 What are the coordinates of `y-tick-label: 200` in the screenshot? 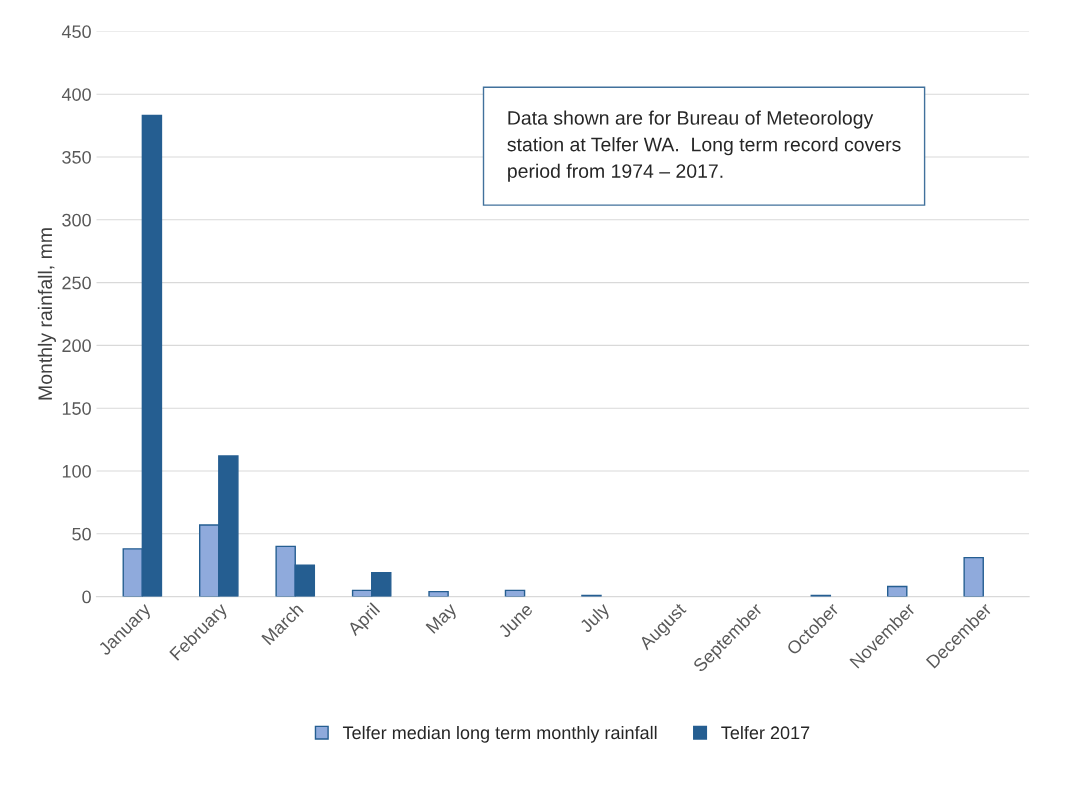 It's located at (76, 346).